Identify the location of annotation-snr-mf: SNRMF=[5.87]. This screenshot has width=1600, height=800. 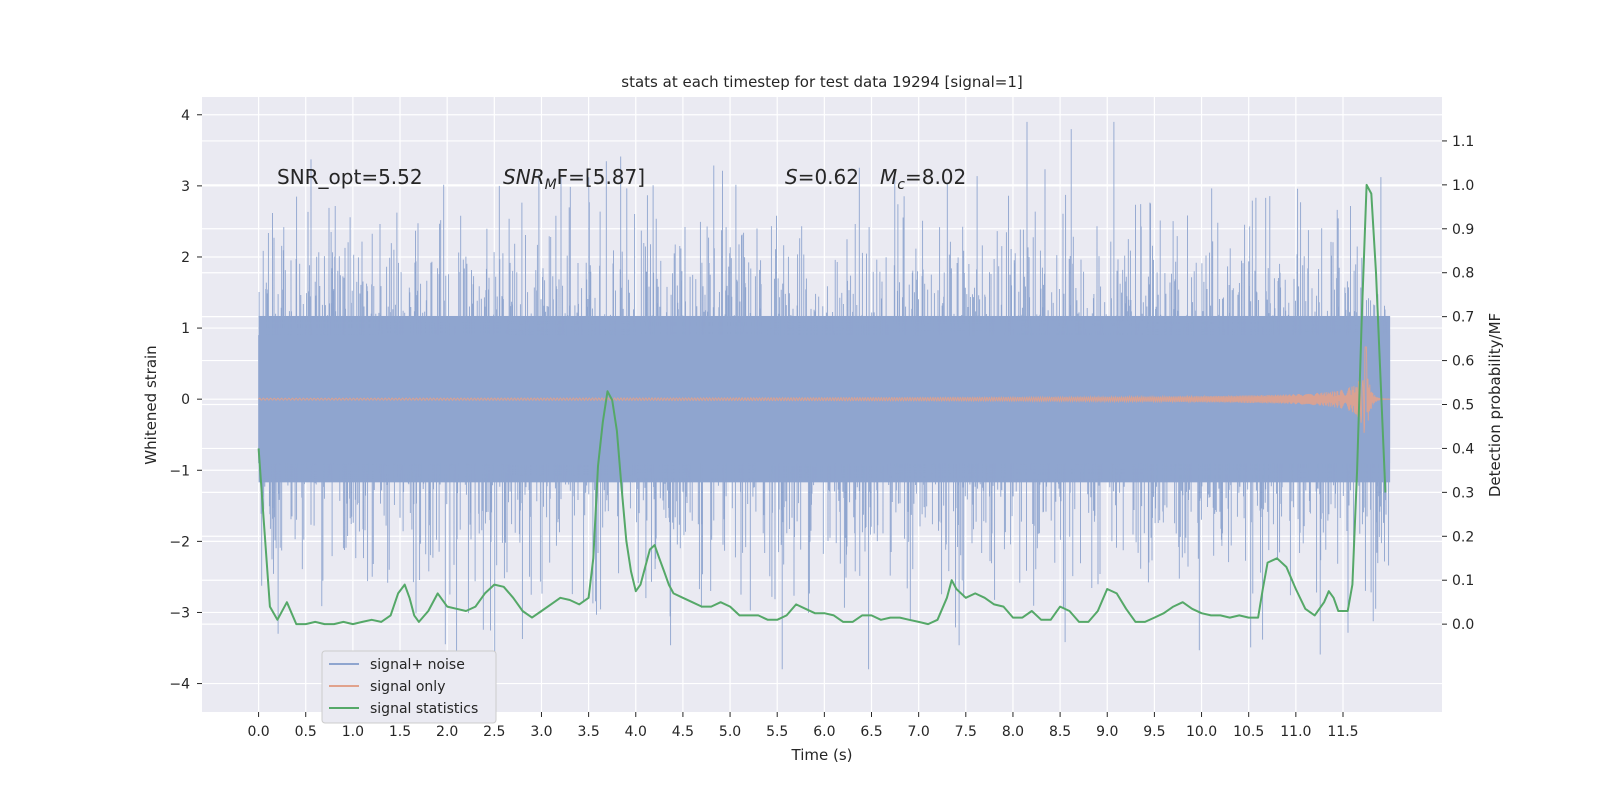
(574, 179).